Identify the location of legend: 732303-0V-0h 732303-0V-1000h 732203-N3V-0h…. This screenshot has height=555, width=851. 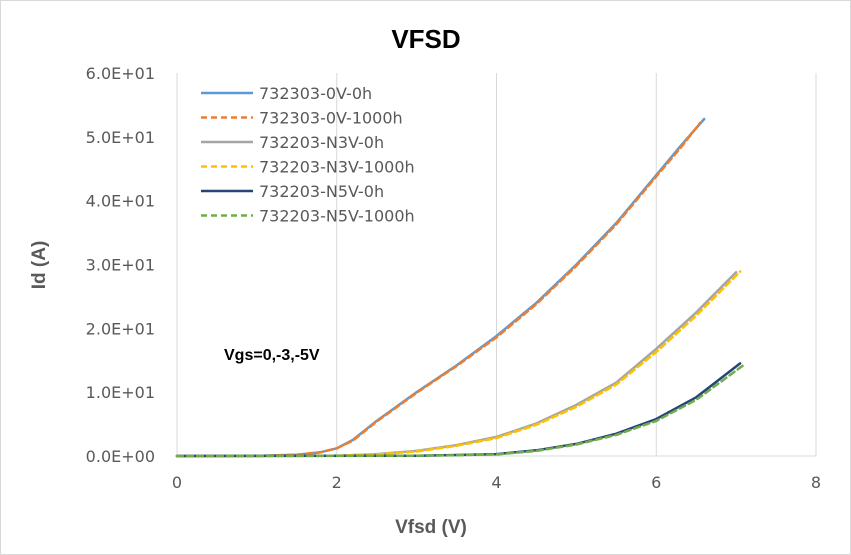
(308, 155).